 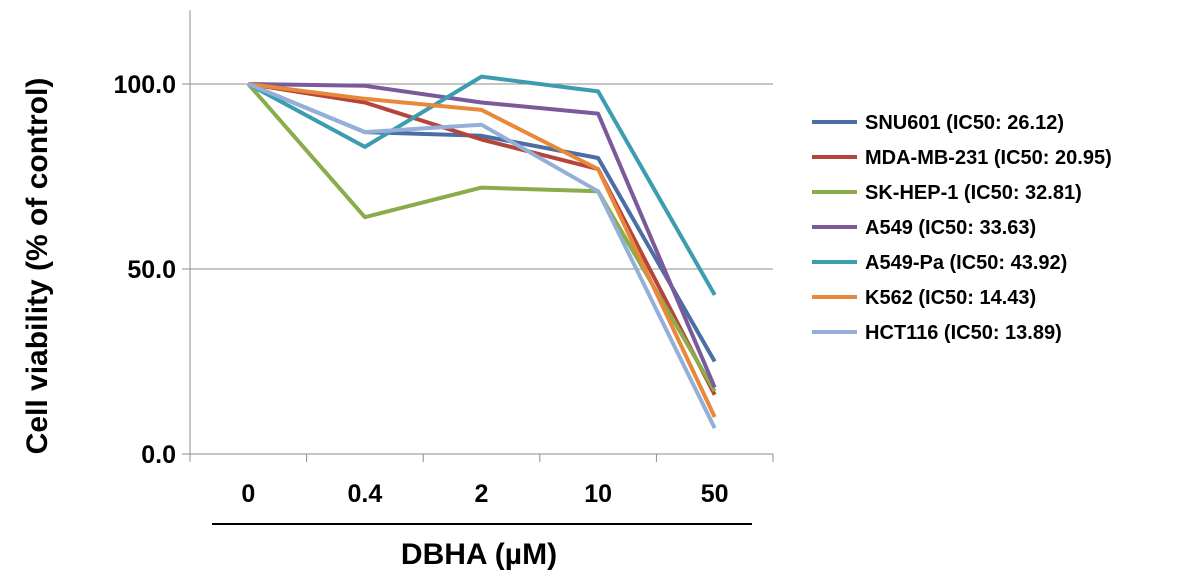 I want to click on x-tick-label: 50, so click(x=715, y=494).